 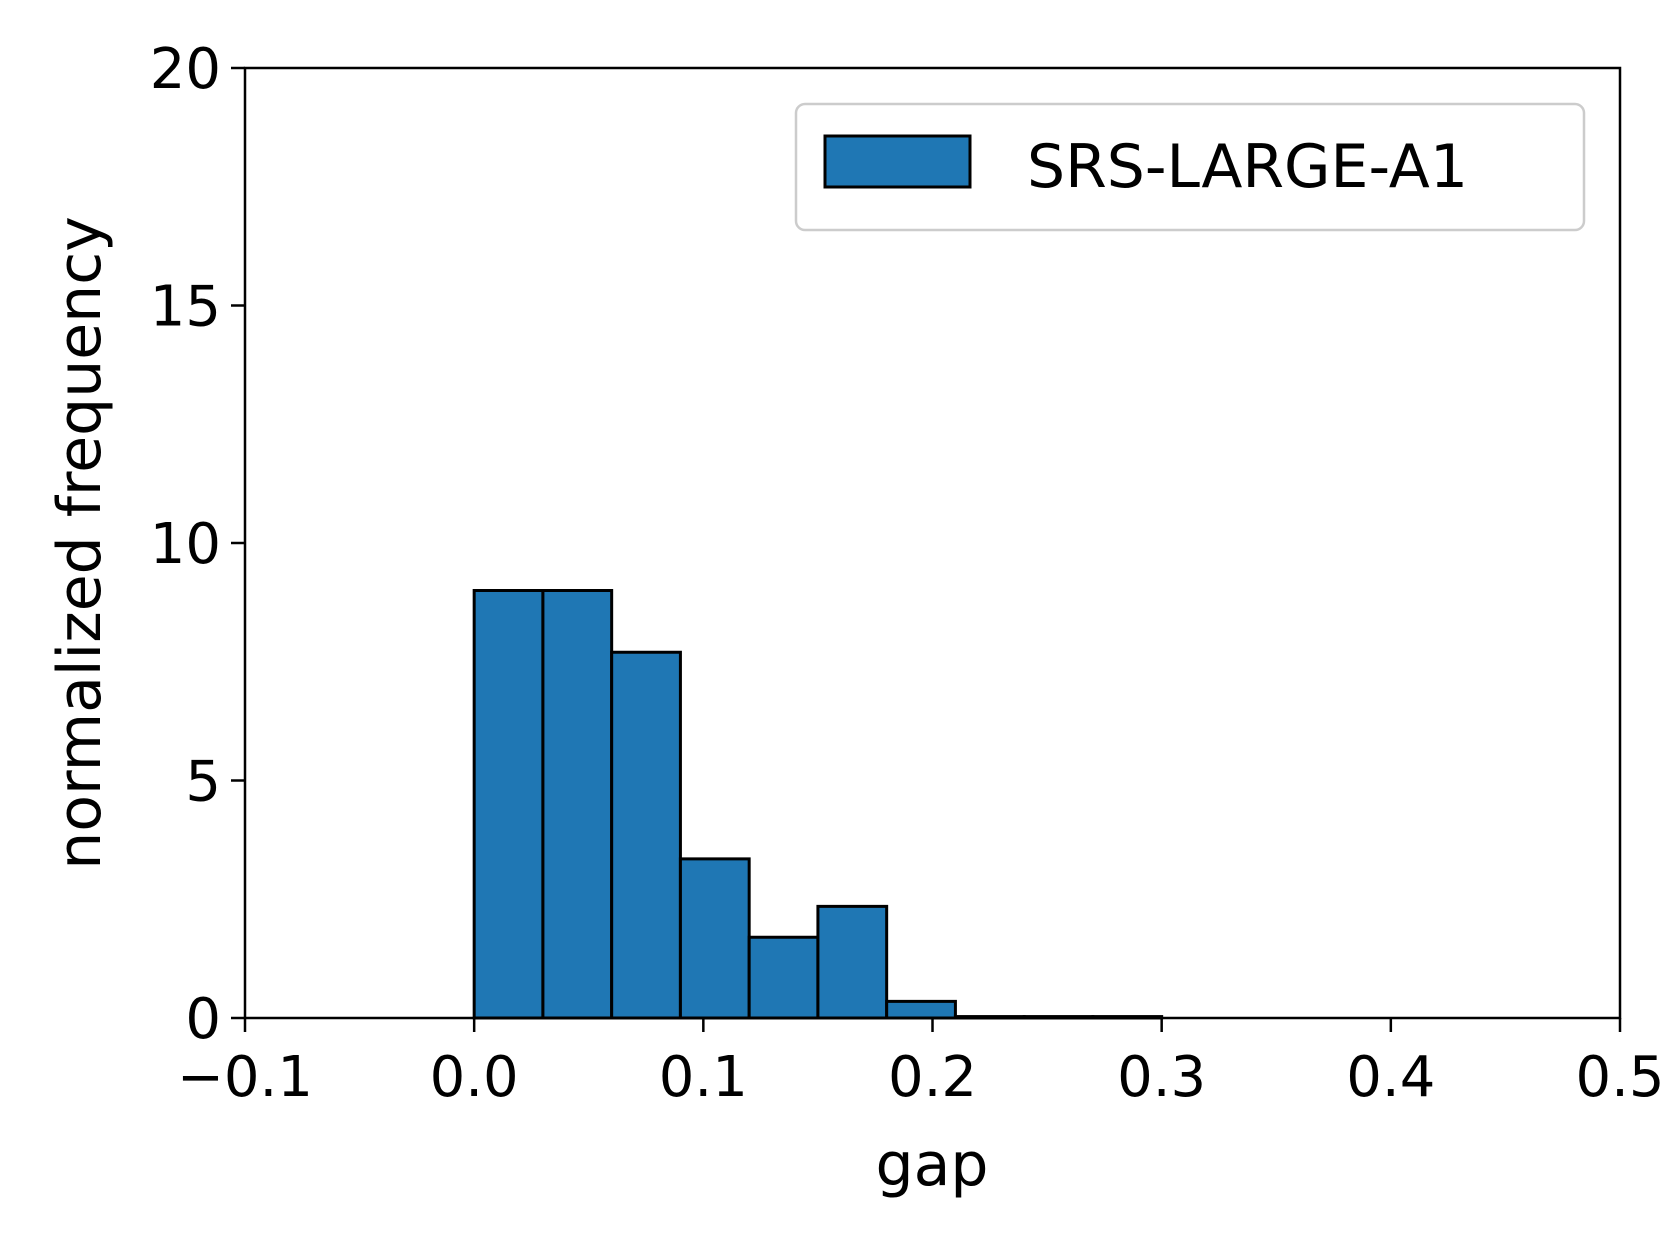 I want to click on legend: SRS-LARGE-A1, so click(x=1190, y=167).